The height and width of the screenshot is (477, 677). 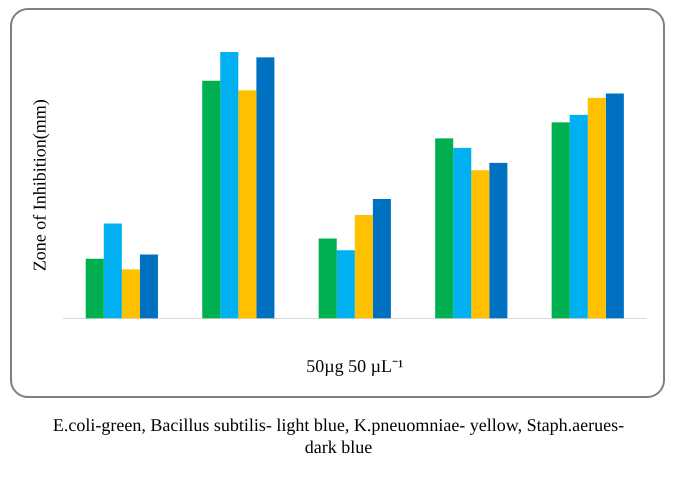 I want to click on x-axis-title: 50µg 50 µL⁻¹, so click(x=355, y=366).